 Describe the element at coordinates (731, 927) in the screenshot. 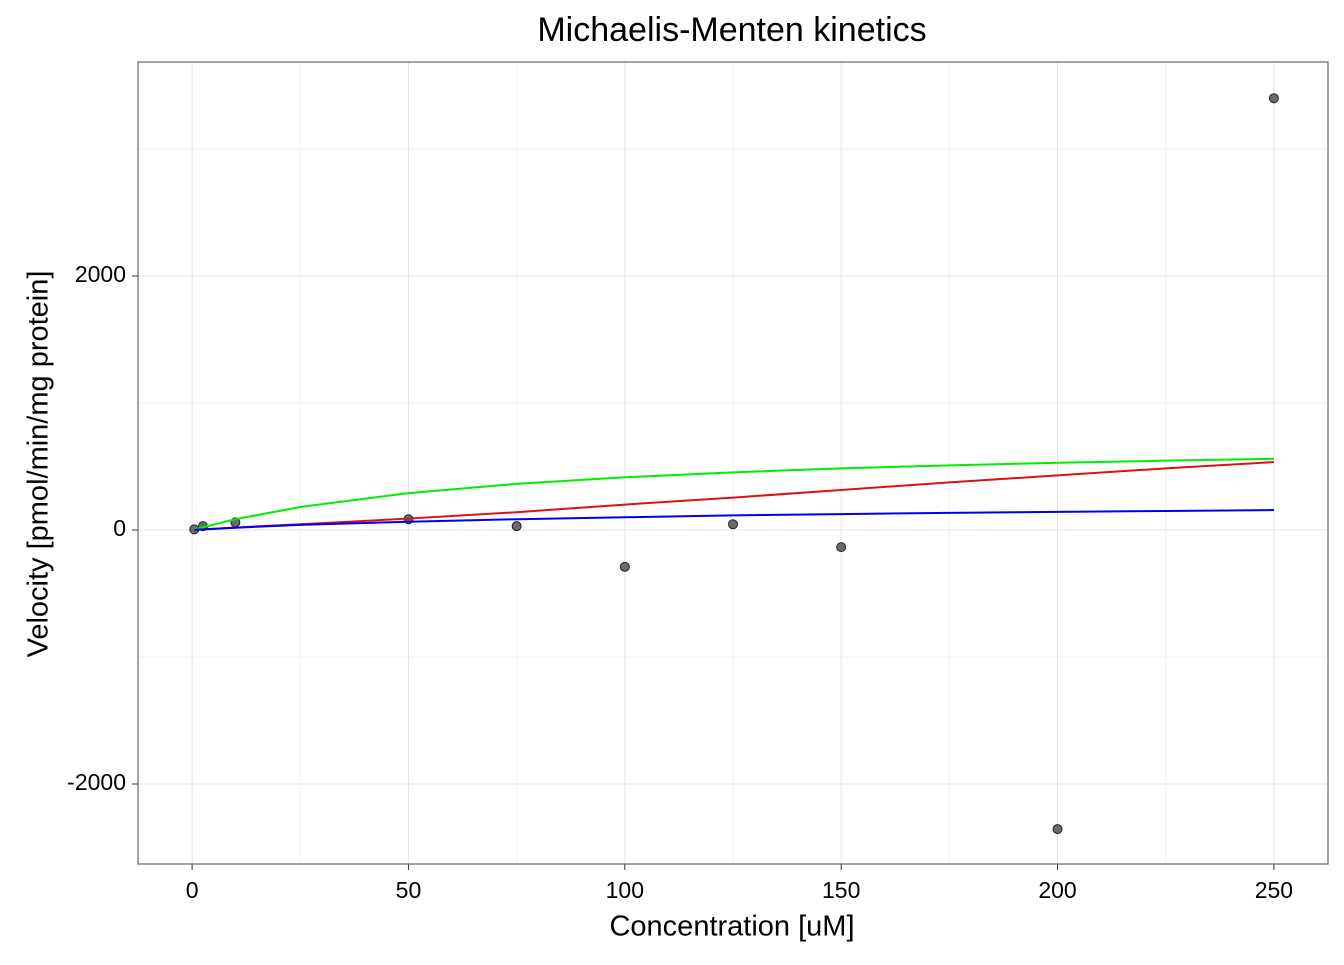

I see `x-axis-label: Concentration [uM]` at that location.